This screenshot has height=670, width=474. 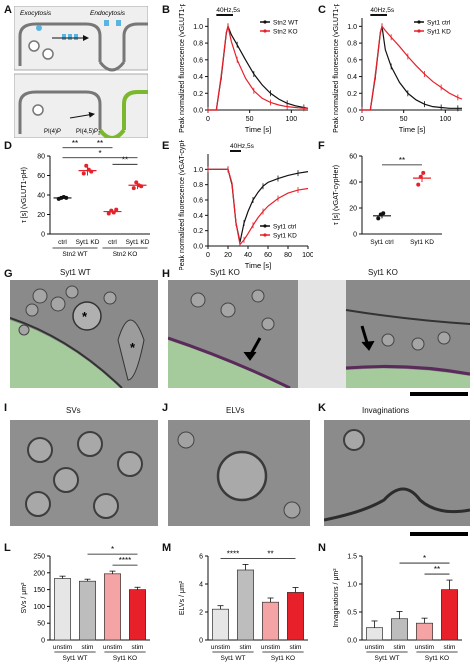 I want to click on panel-label-d: D, so click(x=8, y=146).